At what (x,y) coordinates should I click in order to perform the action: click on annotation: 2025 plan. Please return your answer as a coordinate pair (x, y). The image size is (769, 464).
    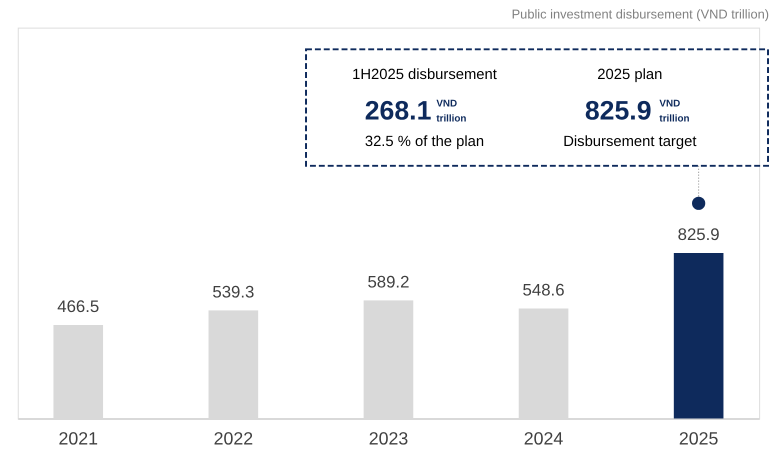
    Looking at the image, I should click on (629, 74).